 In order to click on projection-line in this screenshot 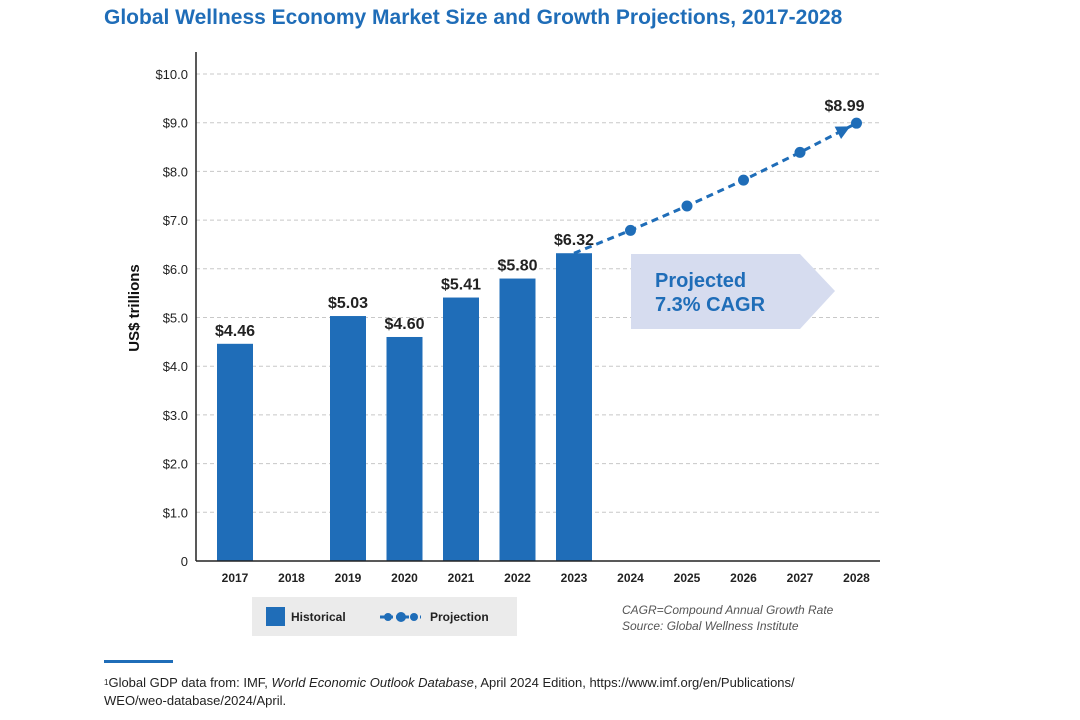, I will do `click(717, 186)`.